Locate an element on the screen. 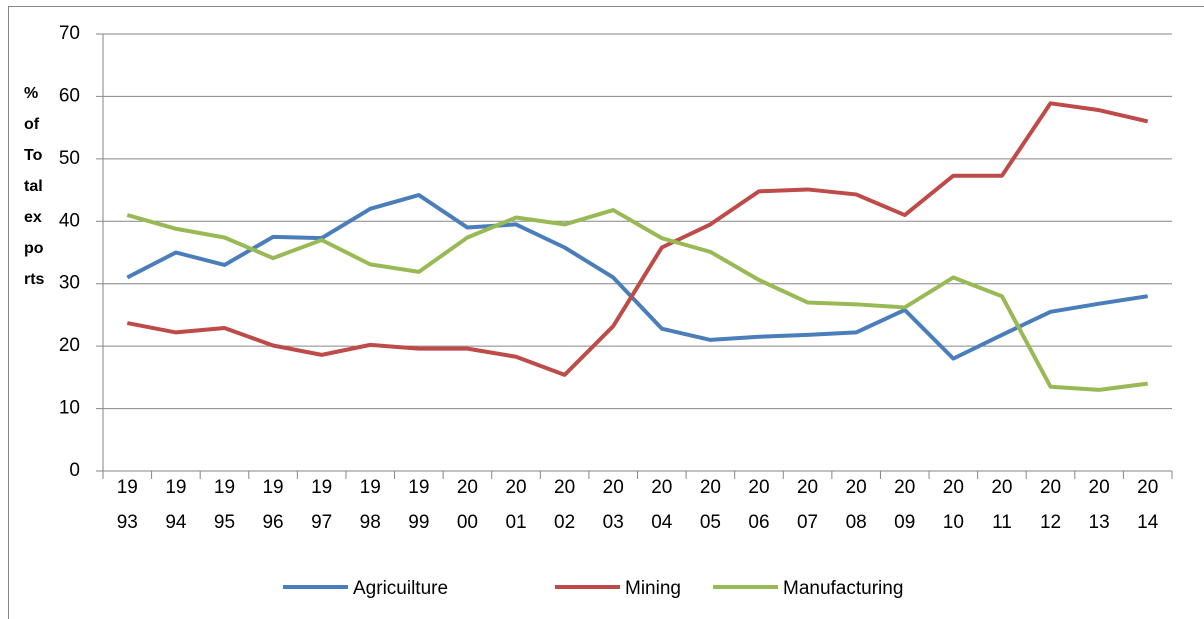 The width and height of the screenshot is (1204, 619). x-tick-label: 20 10 is located at coordinates (953, 505).